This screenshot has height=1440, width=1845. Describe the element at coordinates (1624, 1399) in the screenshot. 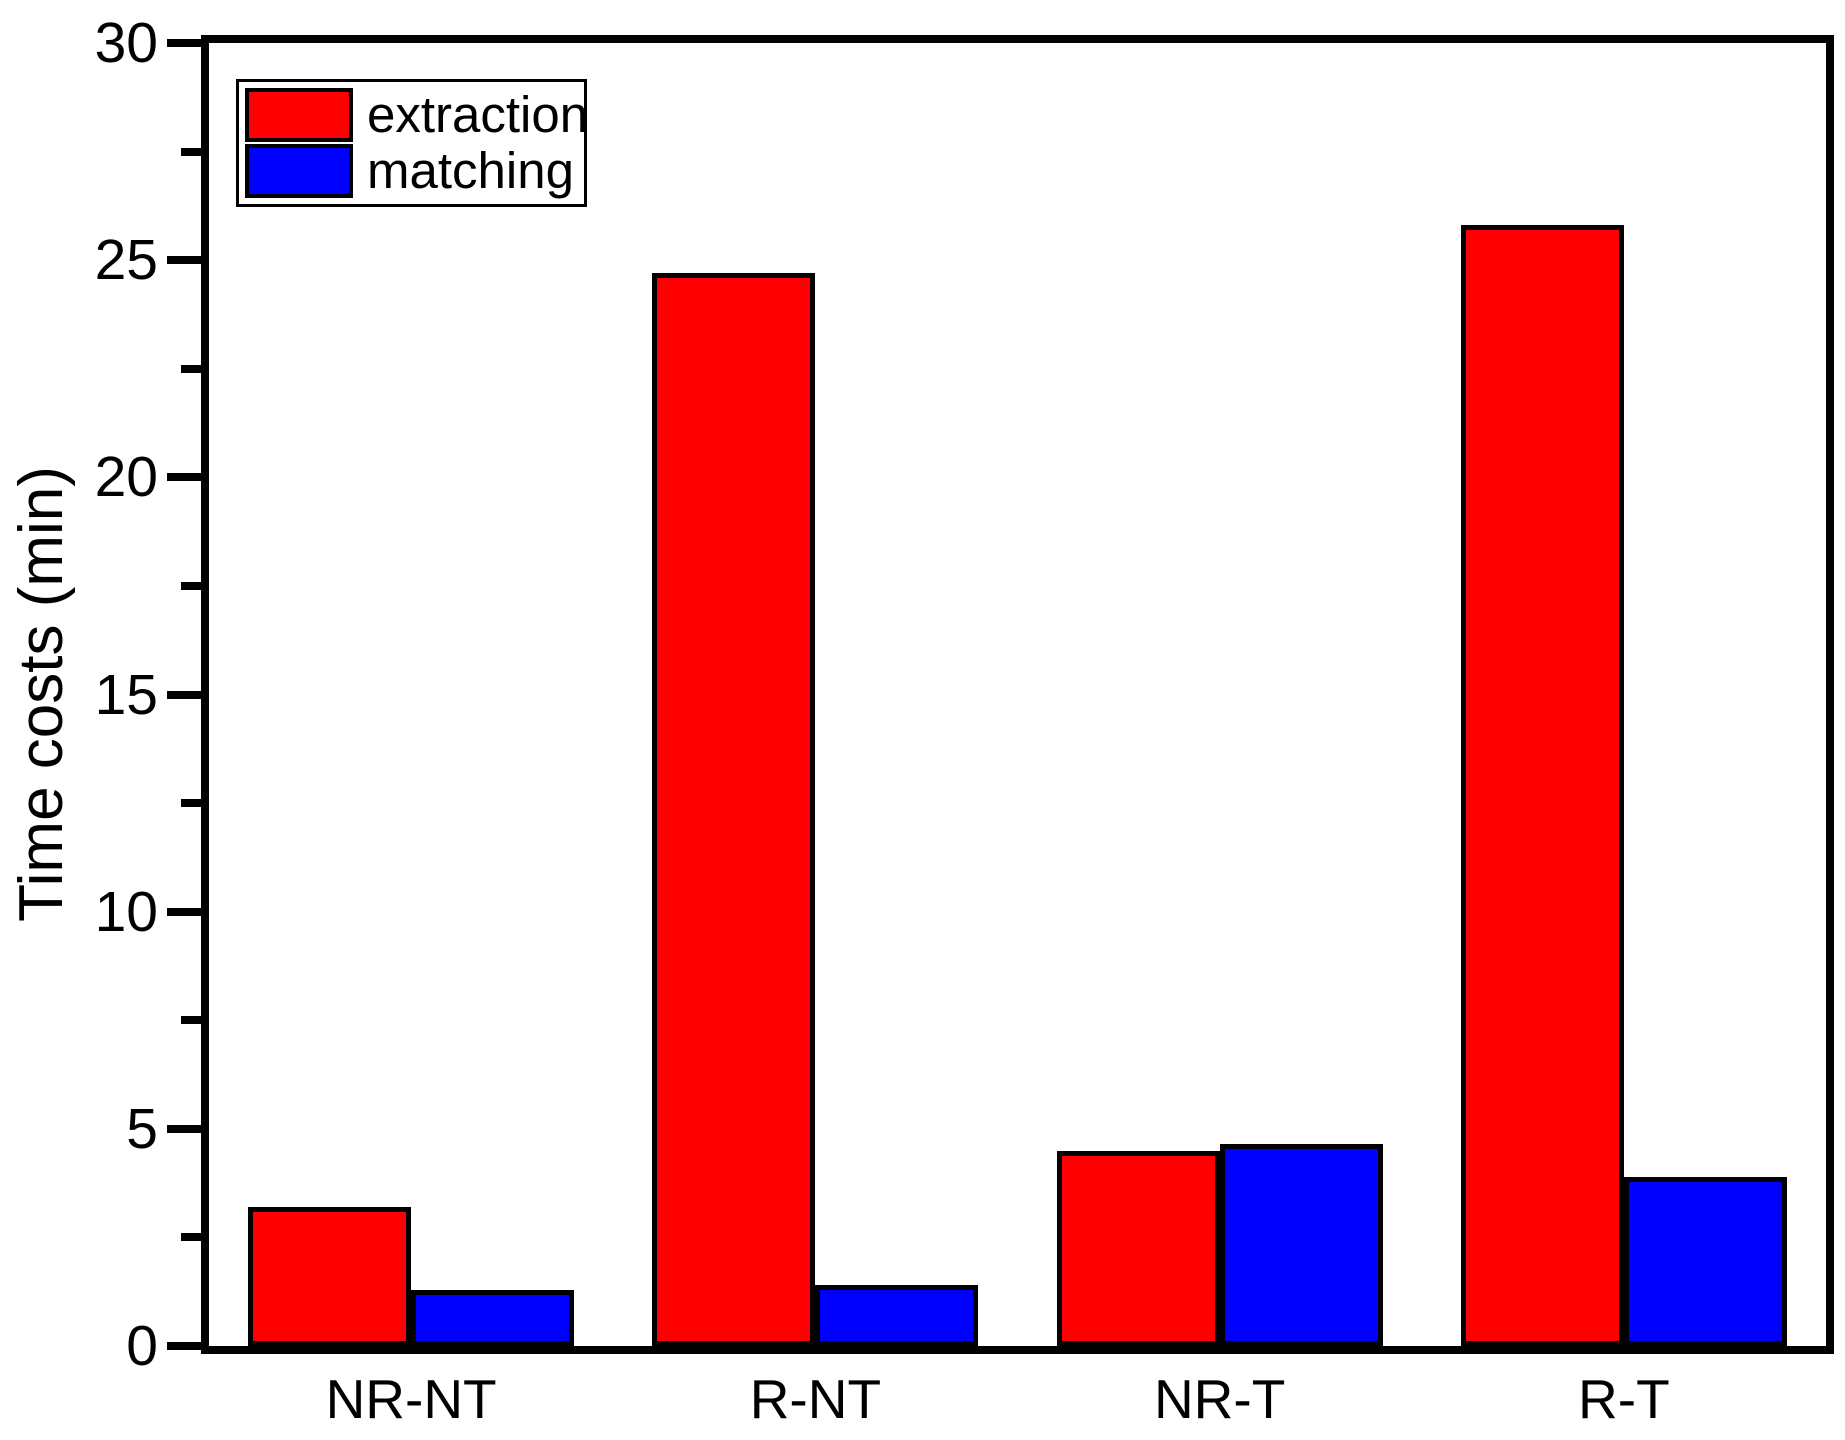

I see `x-category-label-R-T: R-T` at that location.